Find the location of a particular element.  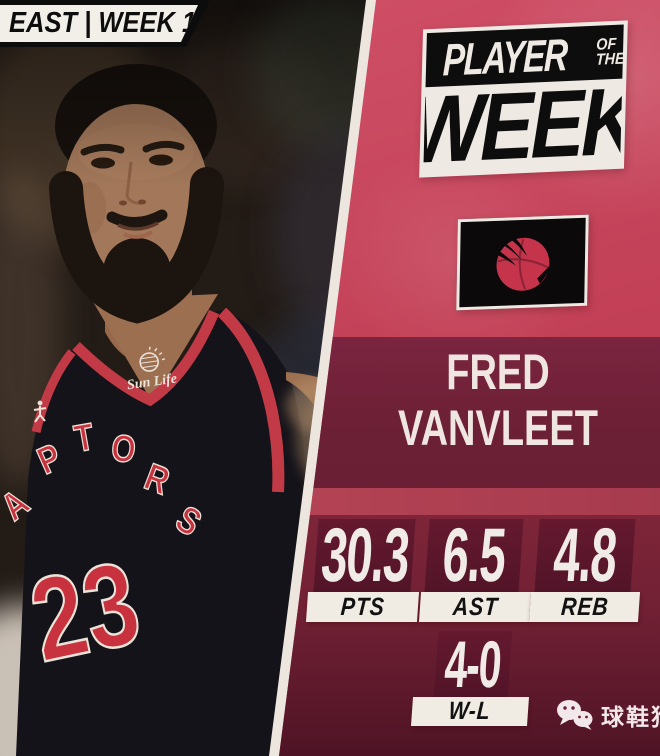

potw-ofthe-text: OF THE is located at coordinates (610, 52).